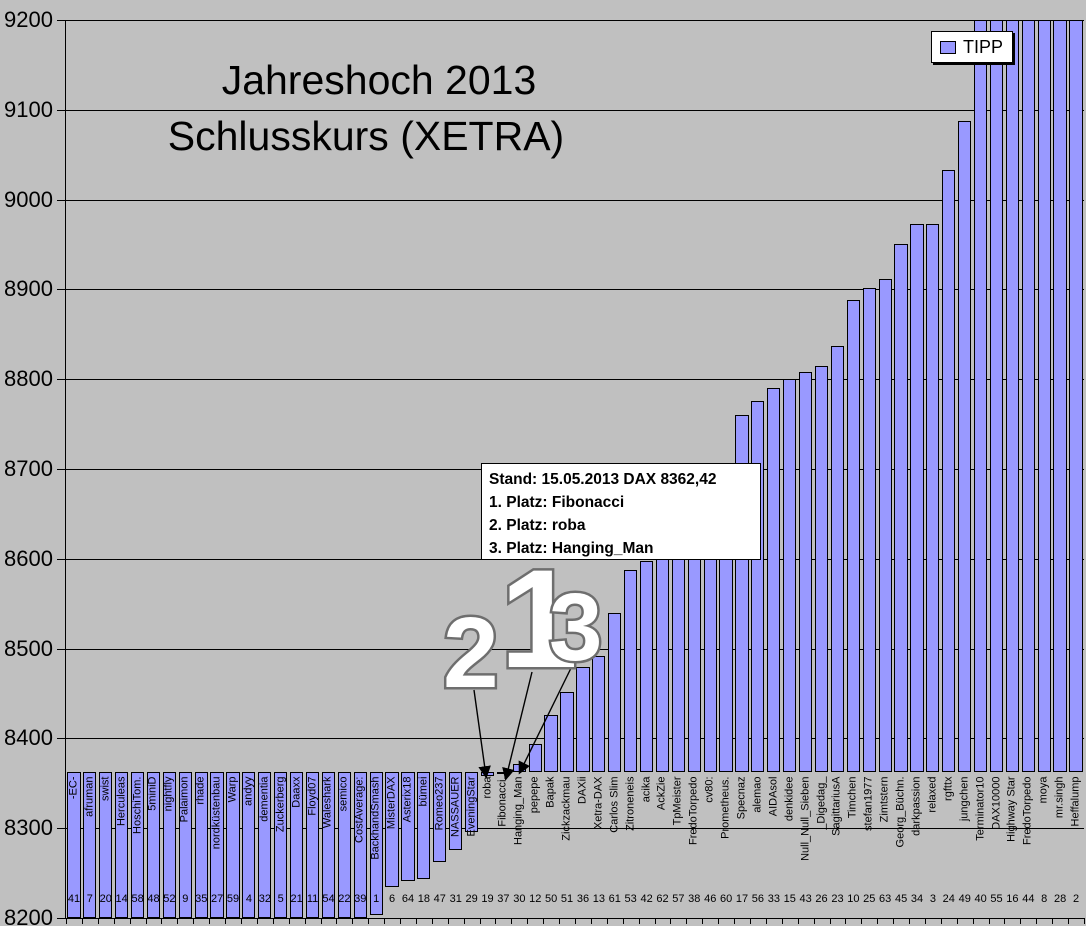  Describe the element at coordinates (471, 899) in the screenshot. I see `participant-number: 29` at that location.